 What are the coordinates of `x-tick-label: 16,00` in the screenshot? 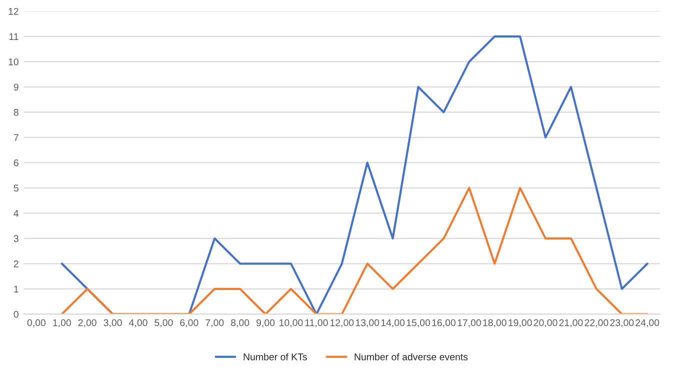 It's located at (444, 323).